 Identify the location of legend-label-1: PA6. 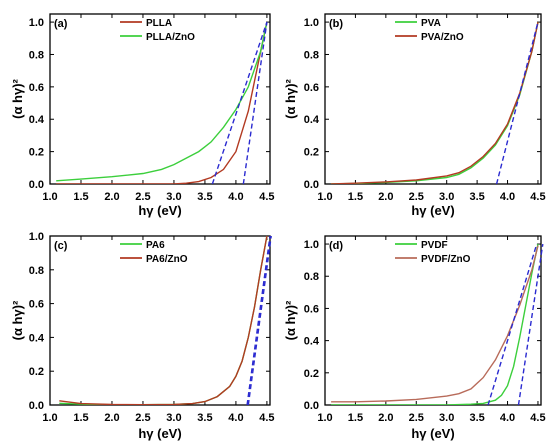
(155, 245).